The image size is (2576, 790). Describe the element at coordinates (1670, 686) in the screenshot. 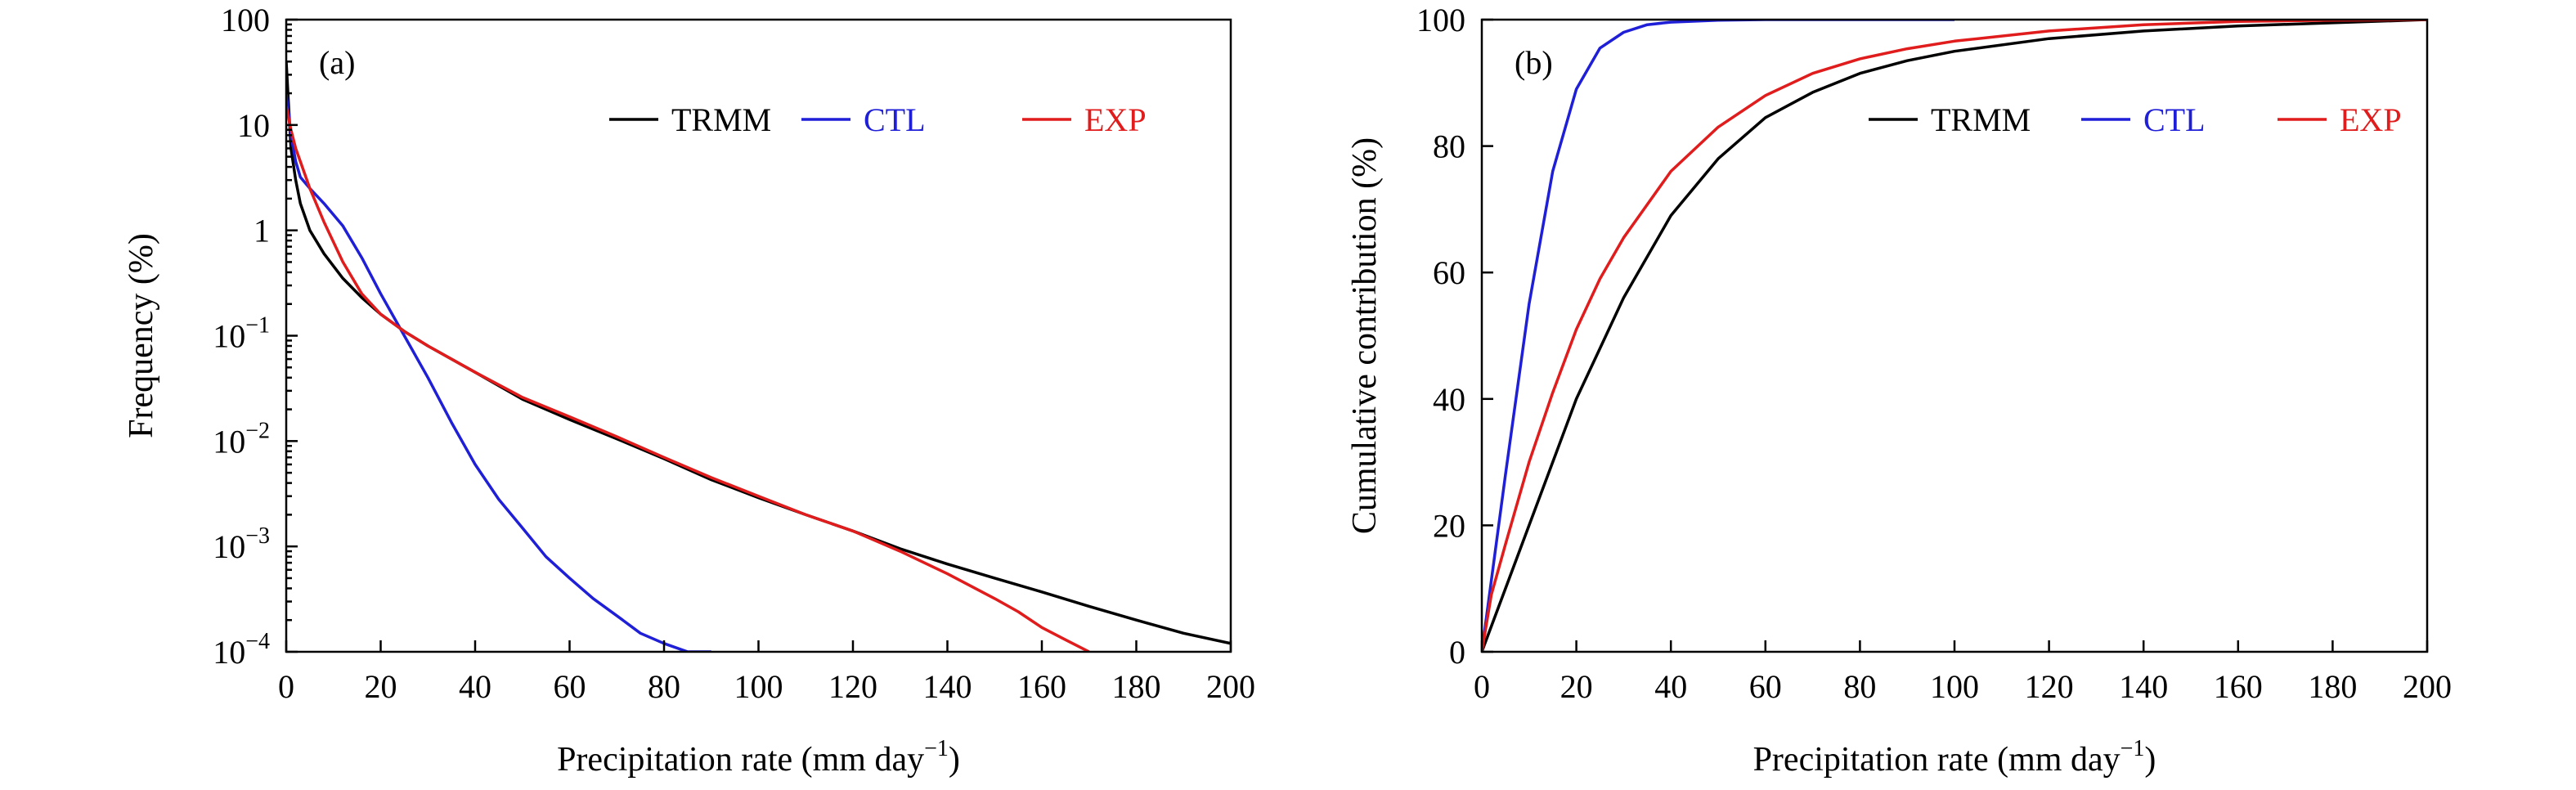

I see `x-tick-label-b: 40` at that location.